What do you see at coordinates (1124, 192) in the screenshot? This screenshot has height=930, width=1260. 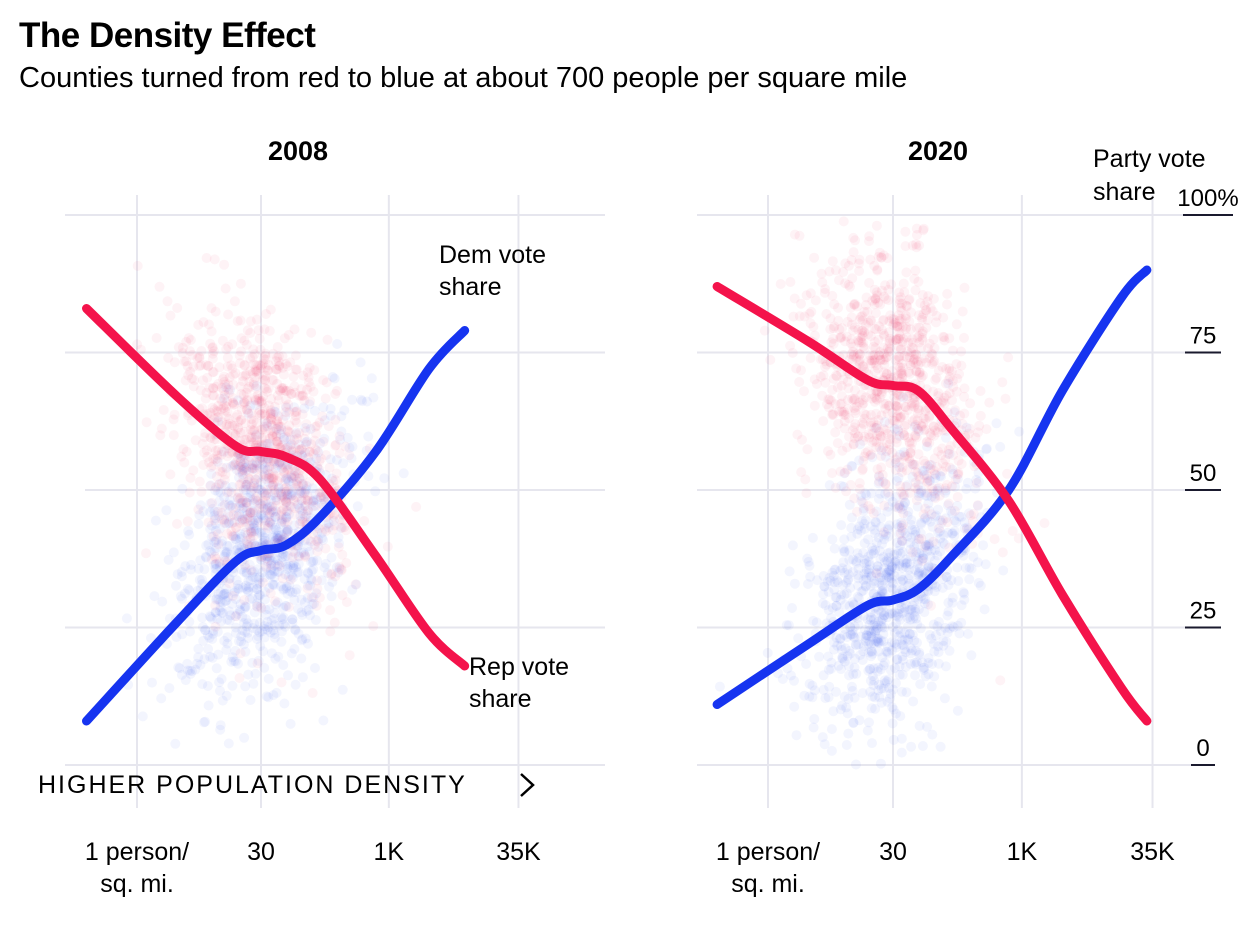 I see `y-axis-label-line-2: share` at bounding box center [1124, 192].